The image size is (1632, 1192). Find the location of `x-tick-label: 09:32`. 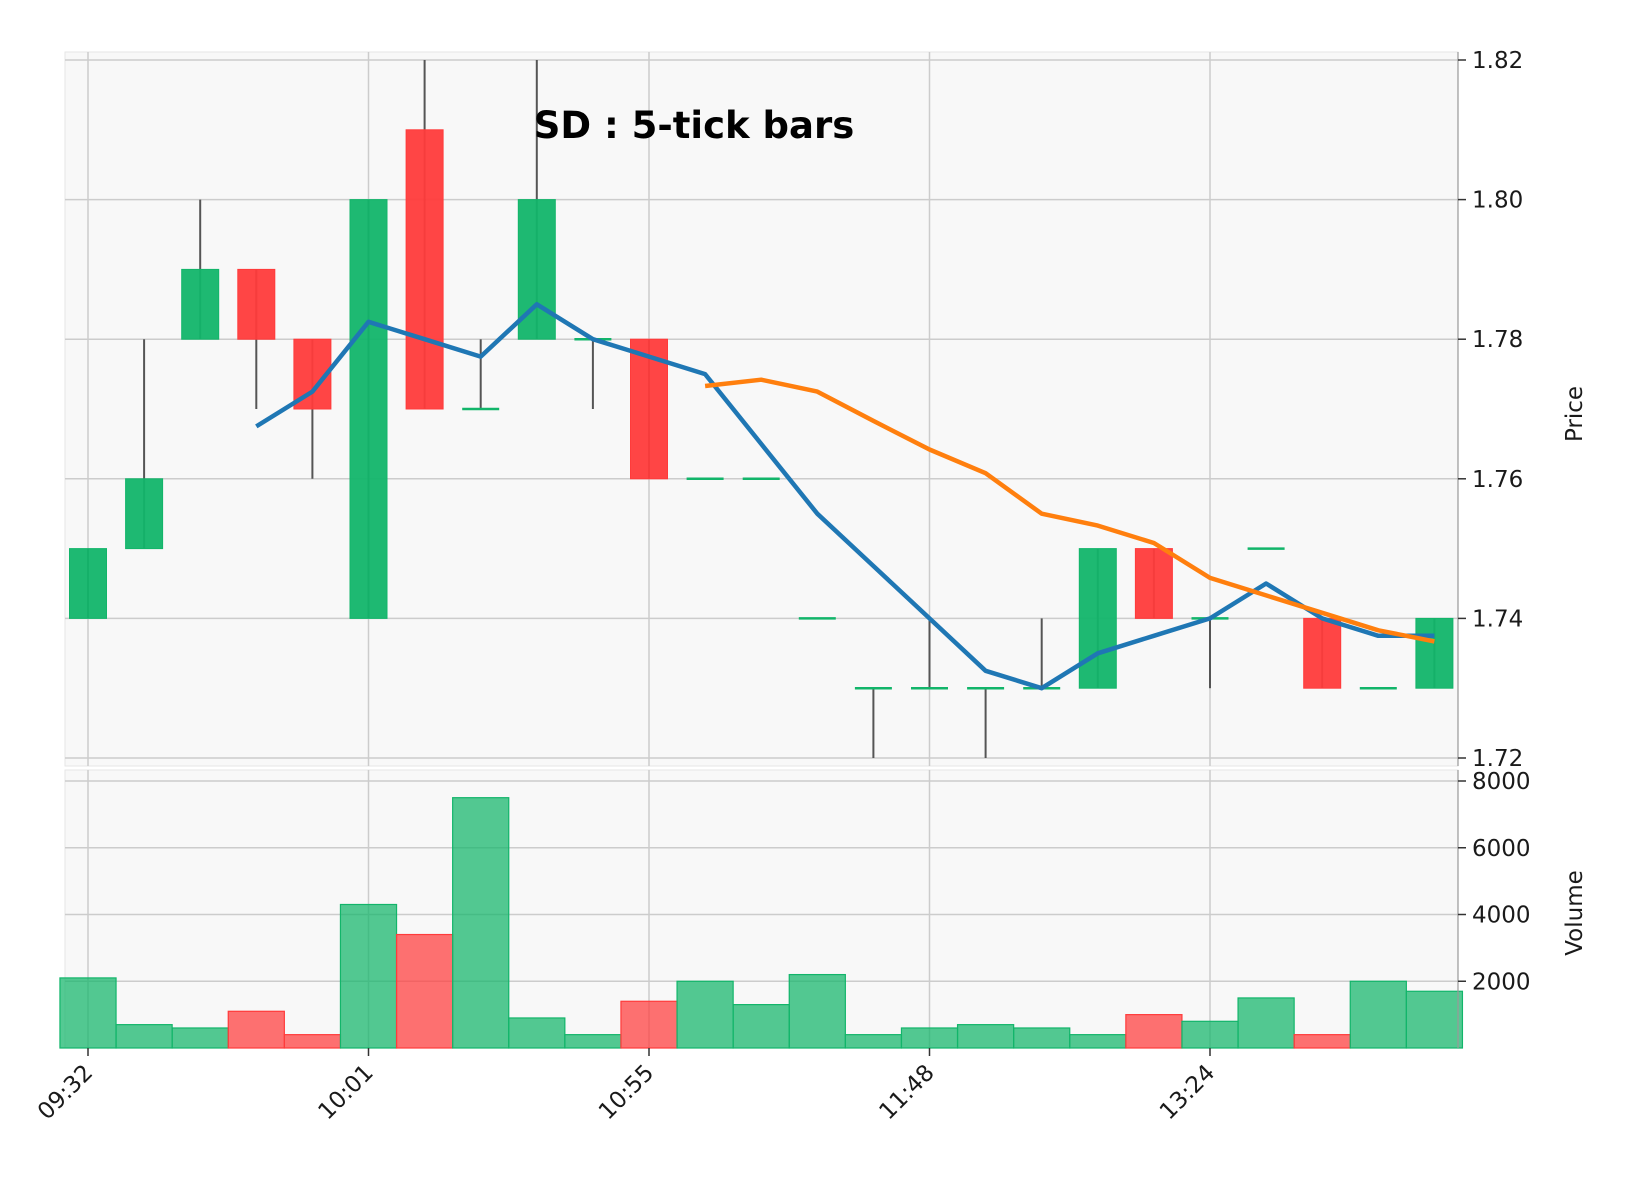

x-tick-label: 09:32 is located at coordinates (65, 1092).